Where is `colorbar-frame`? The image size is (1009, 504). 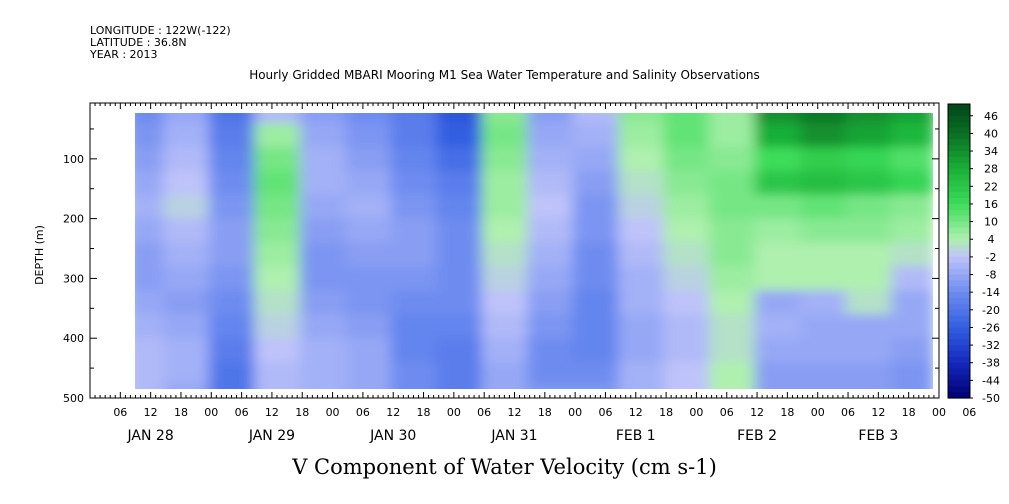
colorbar-frame is located at coordinates (959, 251).